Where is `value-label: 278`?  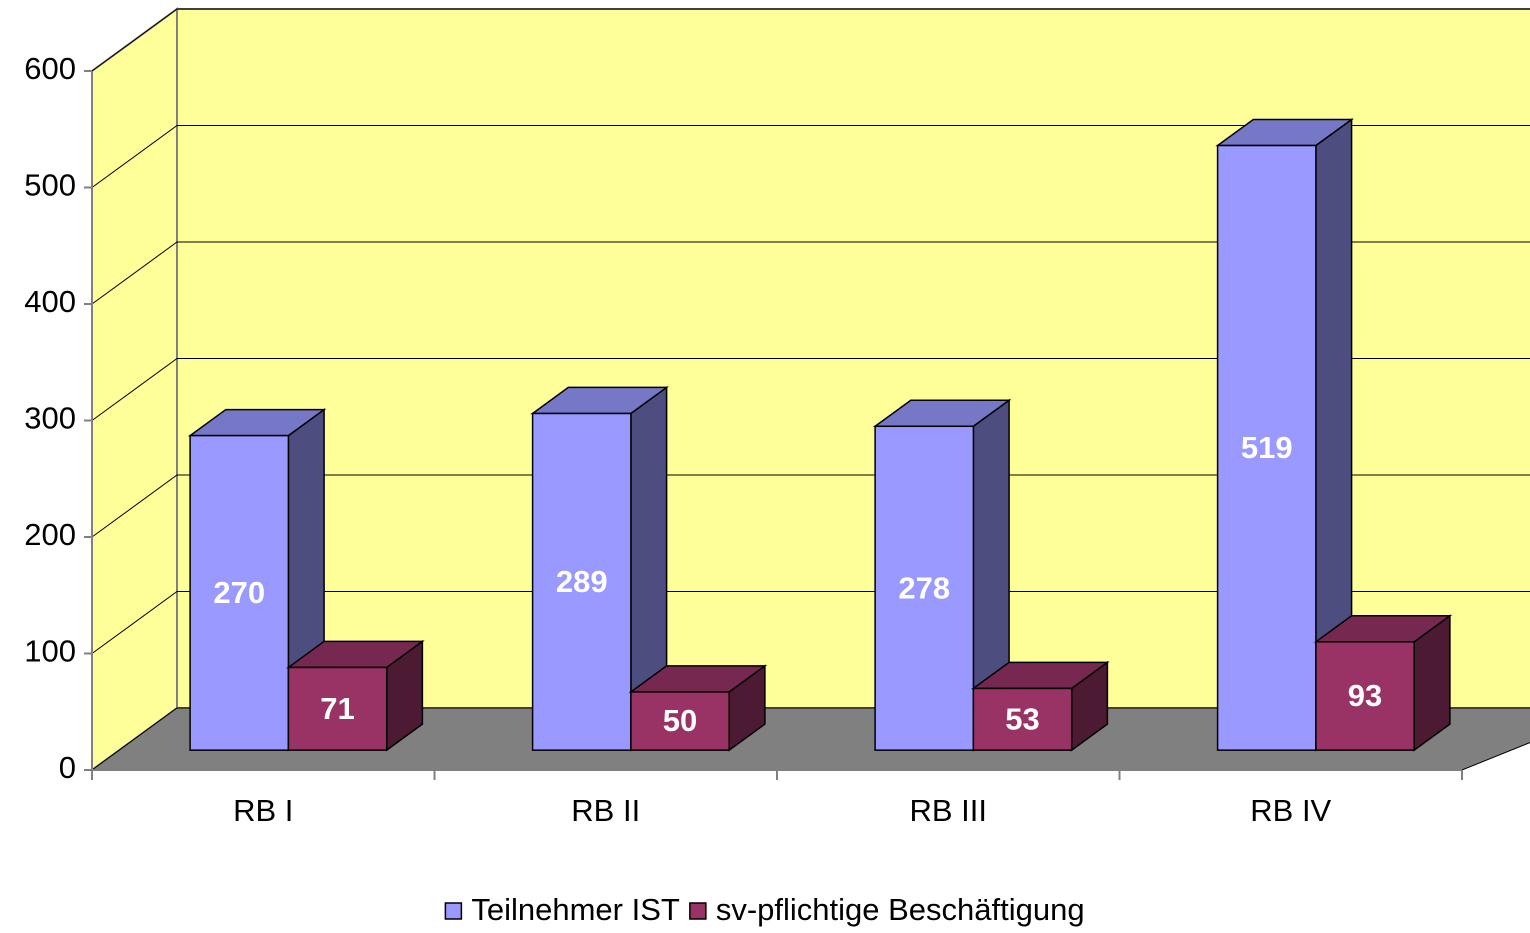 value-label: 278 is located at coordinates (924, 587).